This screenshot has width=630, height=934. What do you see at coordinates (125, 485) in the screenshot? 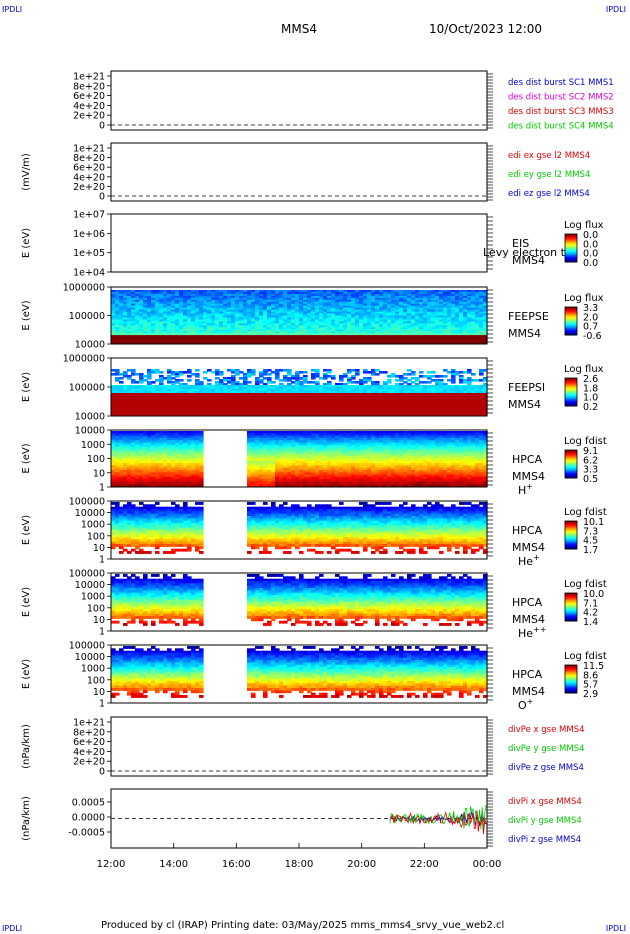
I see `p6-cell` at bounding box center [125, 485].